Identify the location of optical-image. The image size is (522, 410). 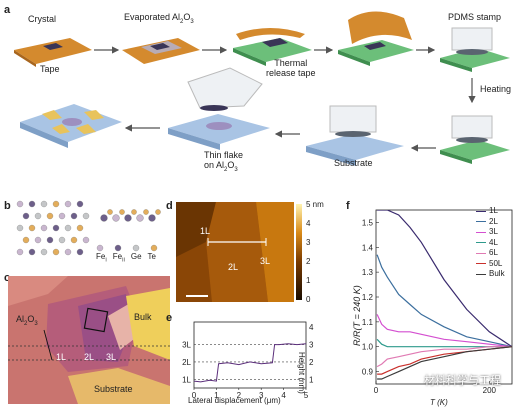
(89, 340).